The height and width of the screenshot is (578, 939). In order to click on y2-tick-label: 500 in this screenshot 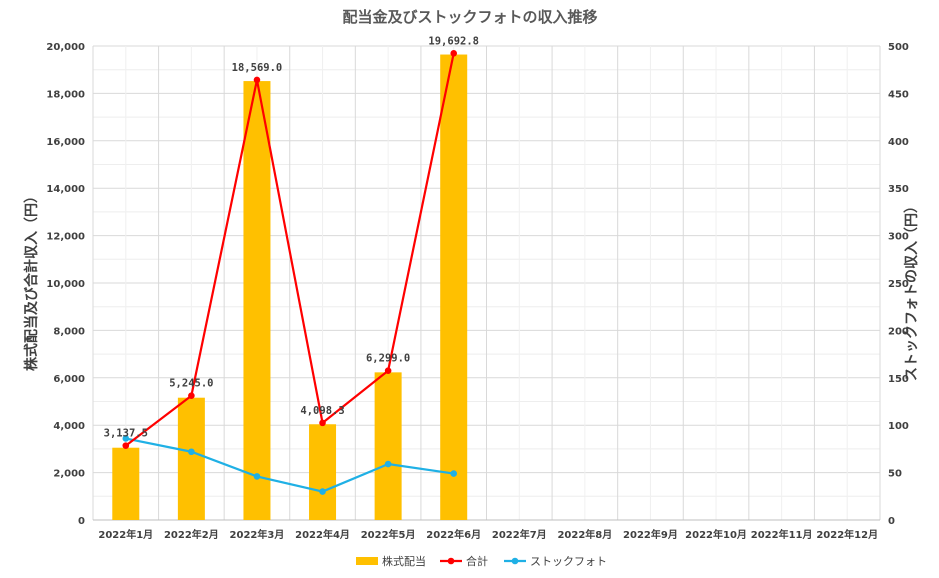, I will do `click(898, 47)`.